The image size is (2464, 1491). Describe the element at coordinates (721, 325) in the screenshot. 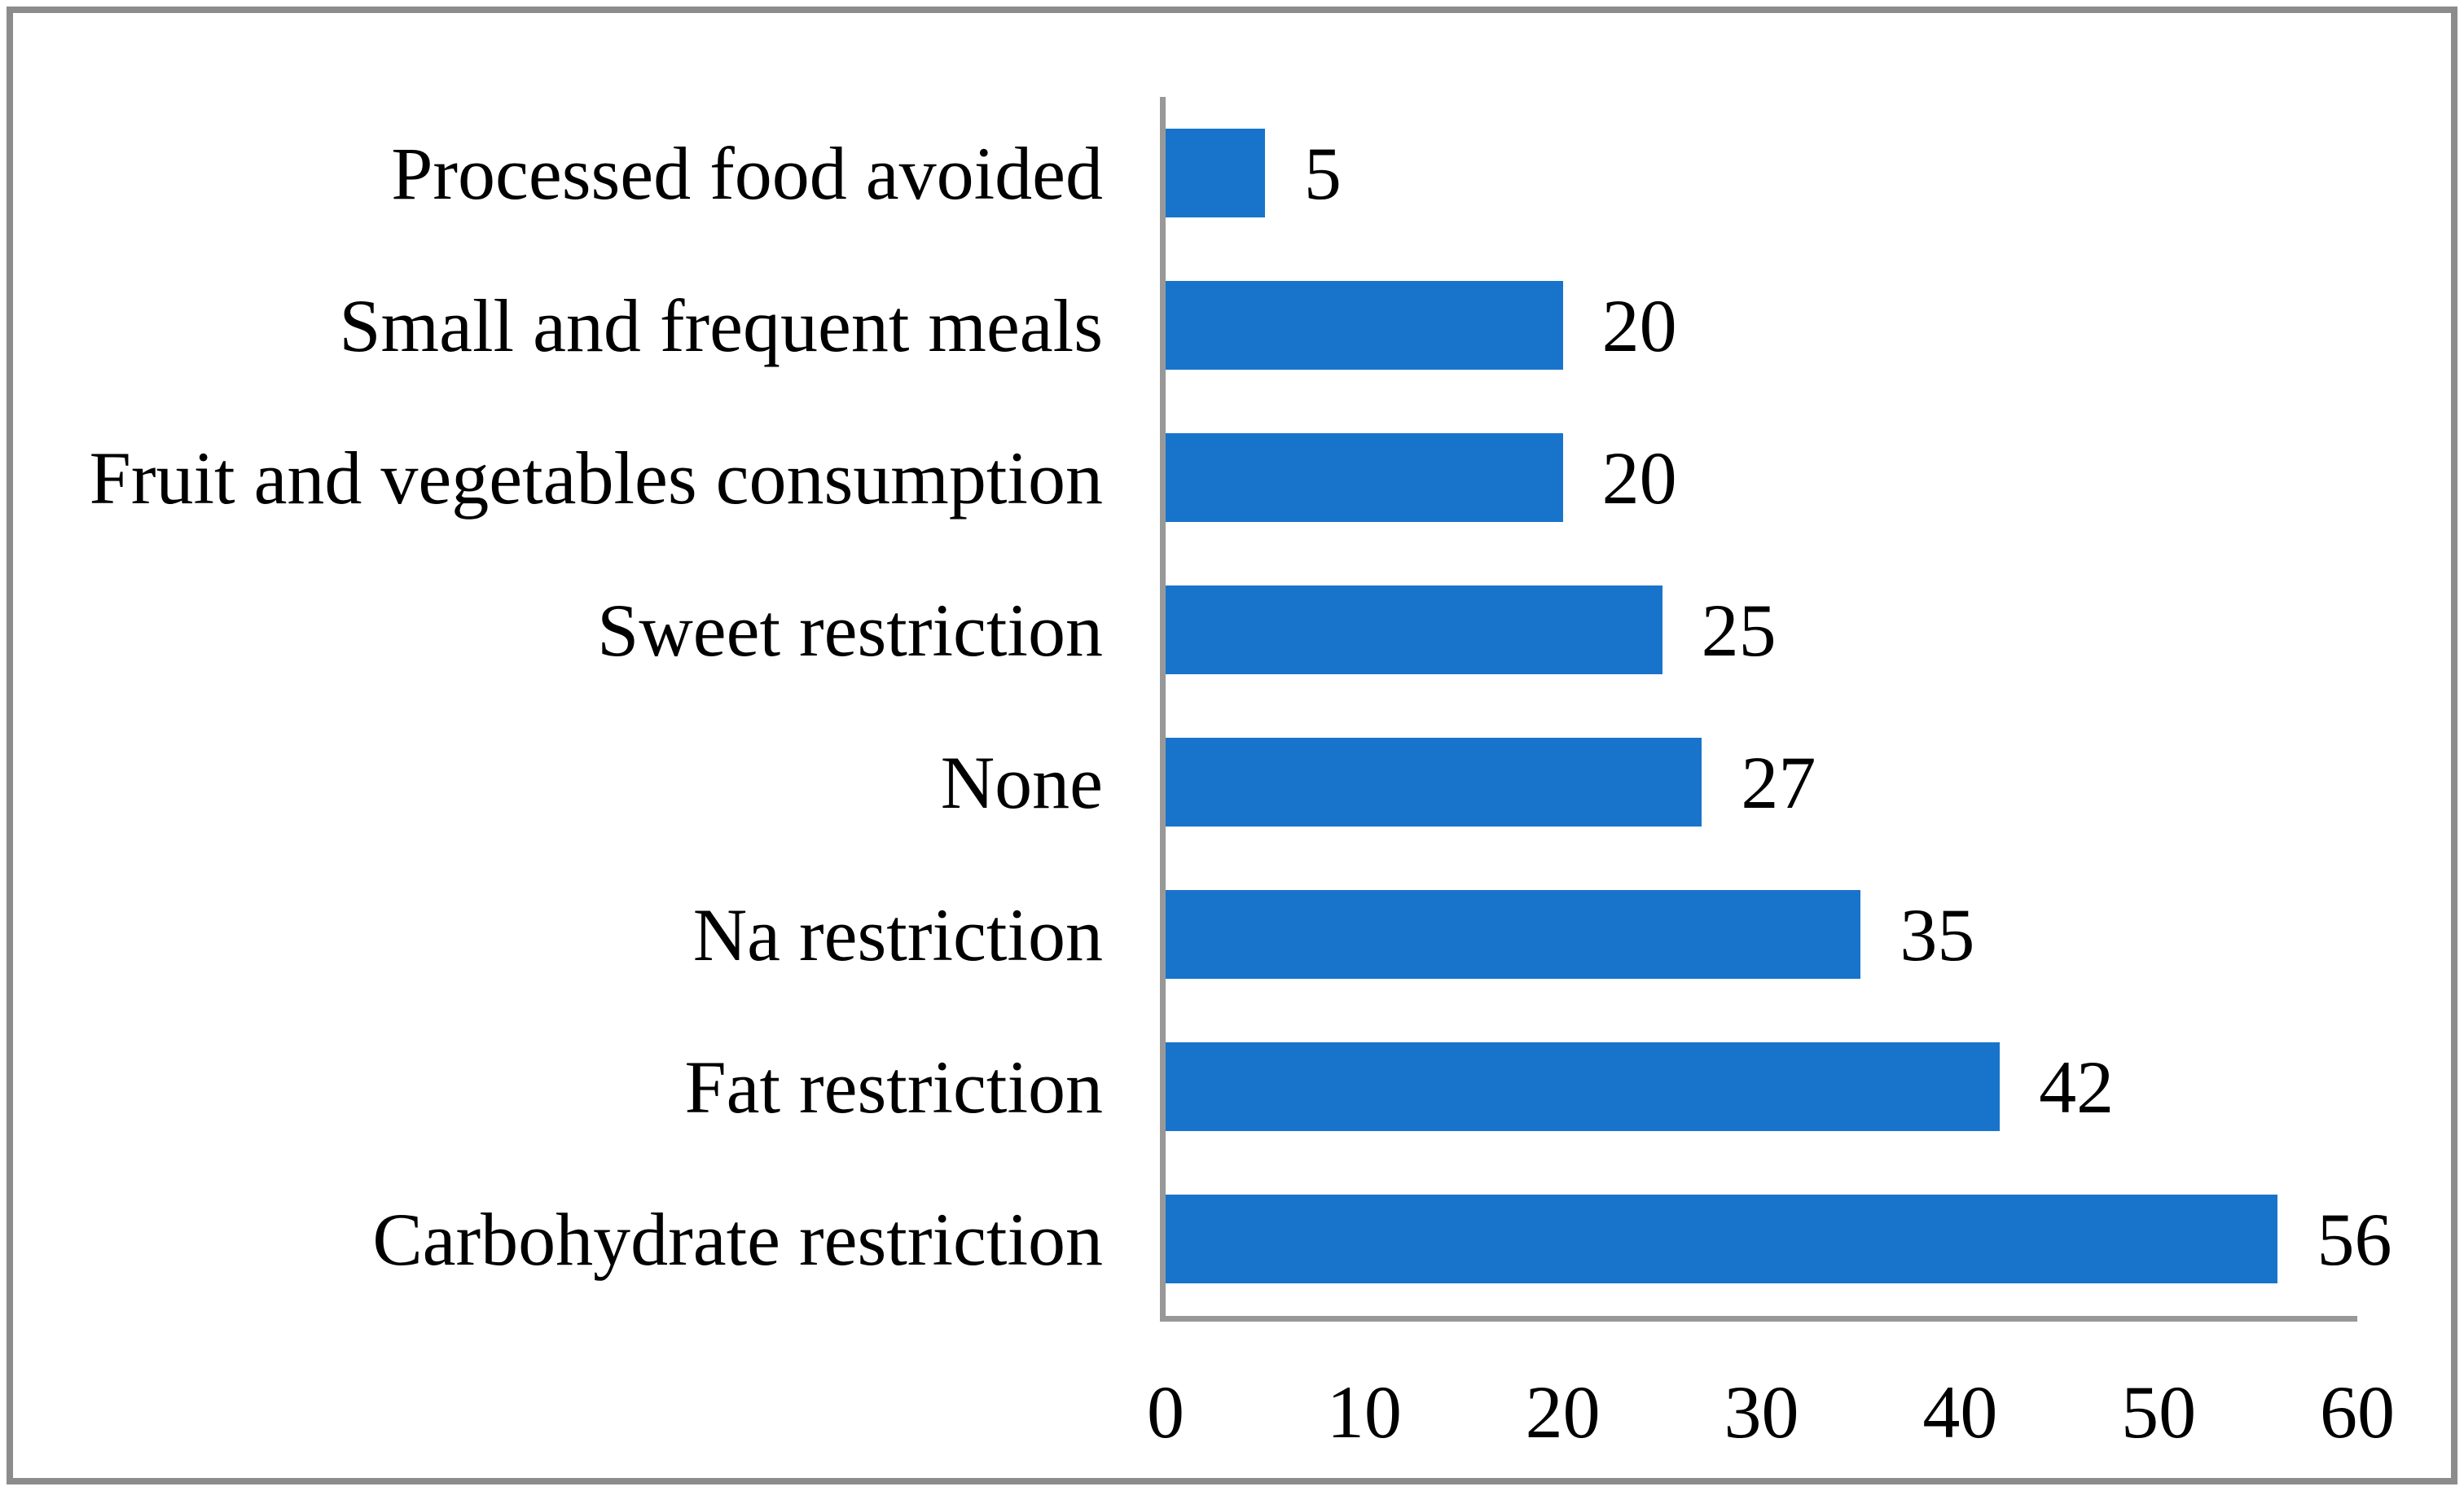

I see `category-label: Small and frequent meals` at that location.